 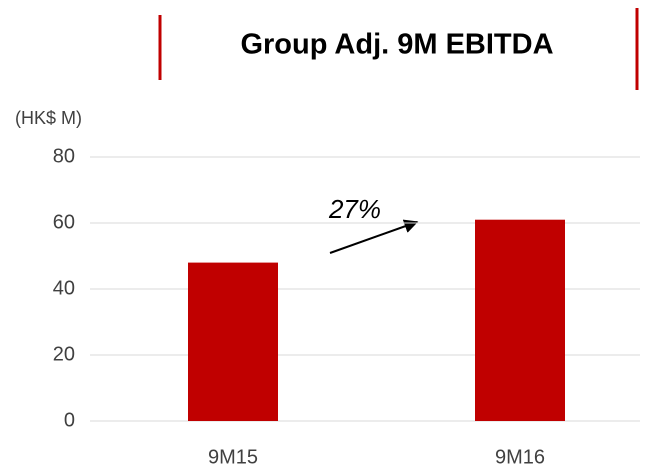 I want to click on y-tick-label: 40, so click(x=64, y=288).